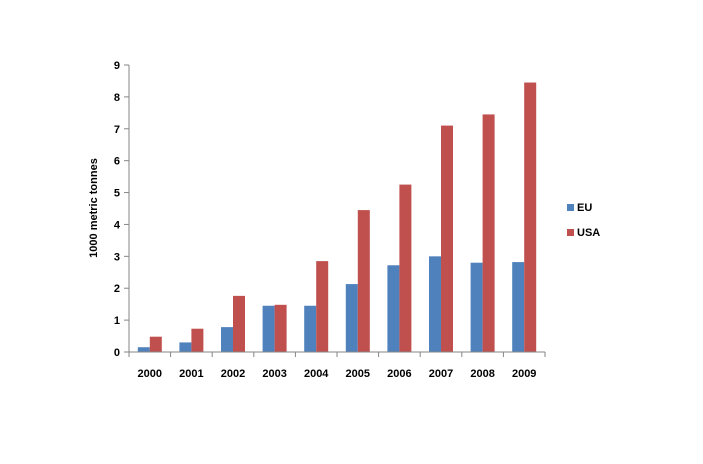 This screenshot has height=464, width=703. What do you see at coordinates (482, 374) in the screenshot?
I see `x-tick-label: 2008` at bounding box center [482, 374].